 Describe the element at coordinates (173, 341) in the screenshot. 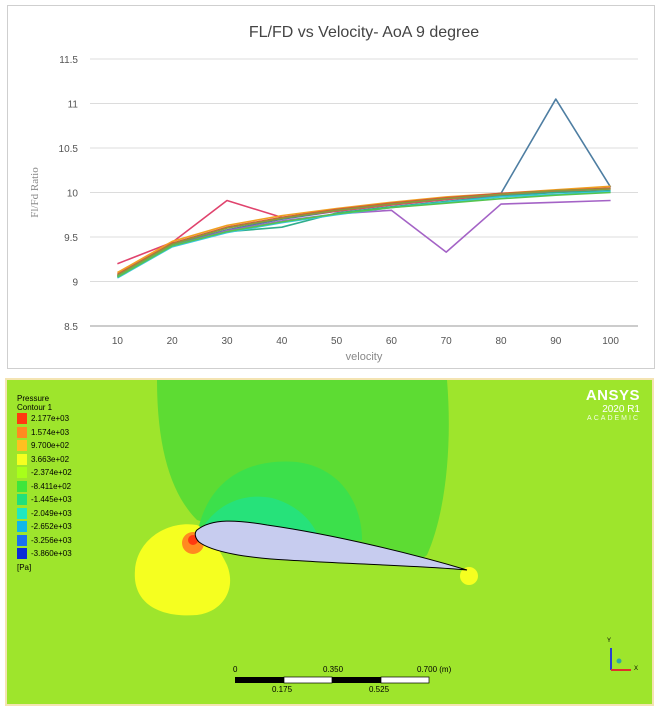

I see `x-tick-label: 20` at that location.